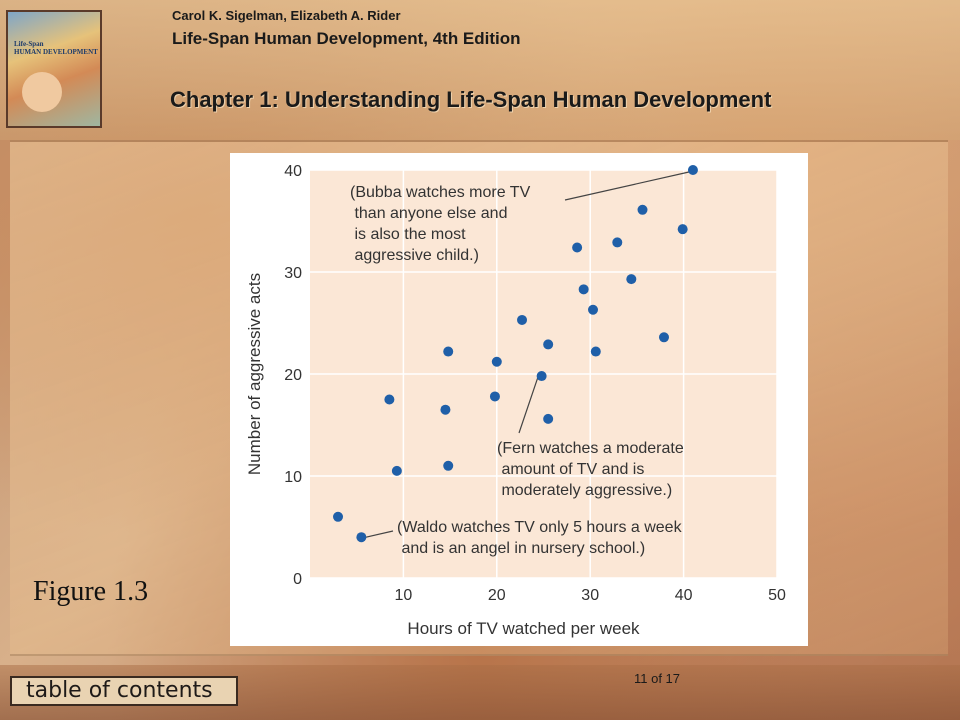 Image resolution: width=960 pixels, height=720 pixels. Describe the element at coordinates (590, 595) in the screenshot. I see `x-tick-label: 30` at that location.